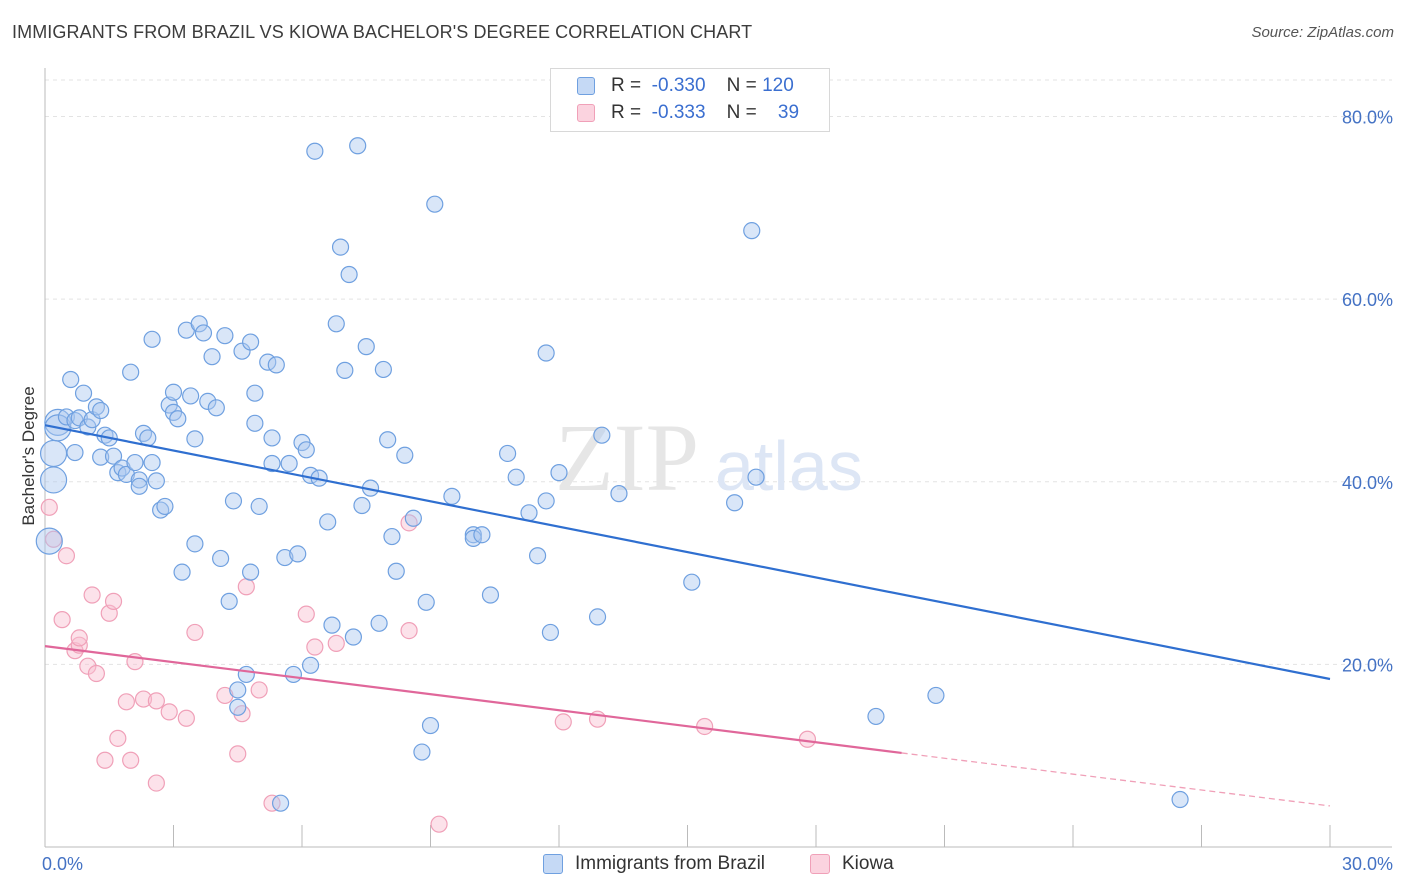 The height and width of the screenshot is (892, 1406). I want to click on chart-source: Source: ZipAtlas.com, so click(1322, 32).